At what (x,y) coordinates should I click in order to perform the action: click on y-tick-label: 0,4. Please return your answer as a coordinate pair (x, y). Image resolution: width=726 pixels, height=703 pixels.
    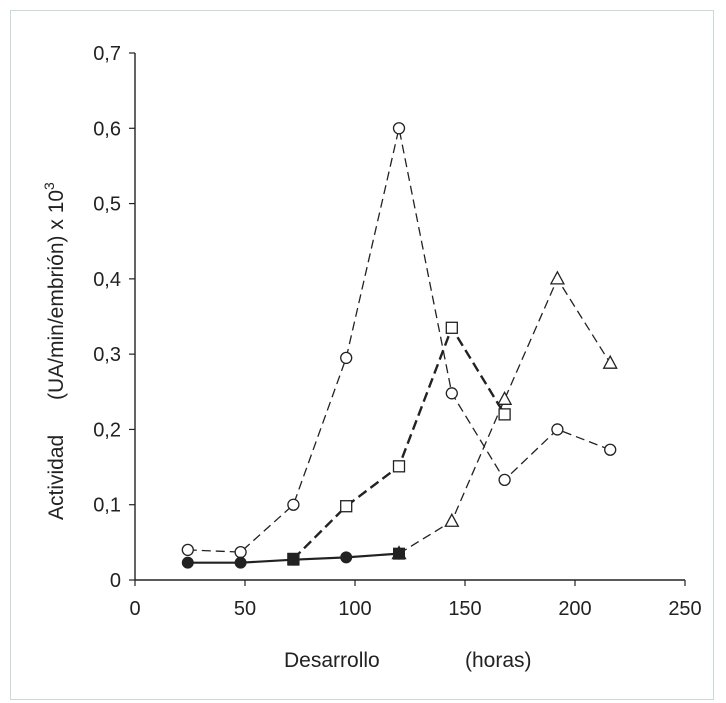
    Looking at the image, I should click on (107, 280).